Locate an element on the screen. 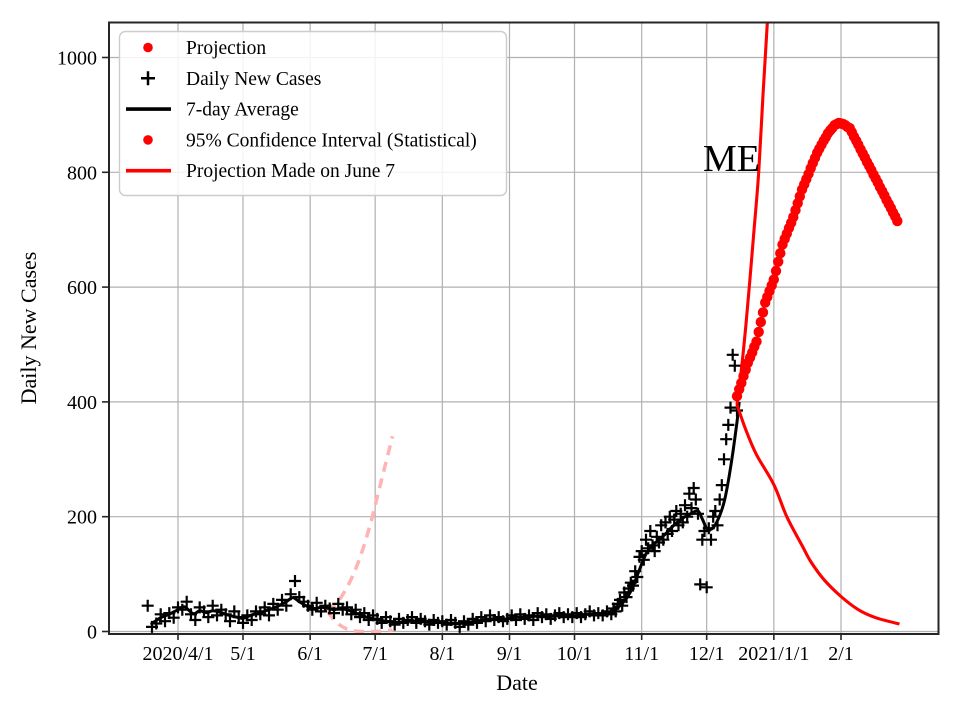  x-tick-label: 6/1 is located at coordinates (310, 654).